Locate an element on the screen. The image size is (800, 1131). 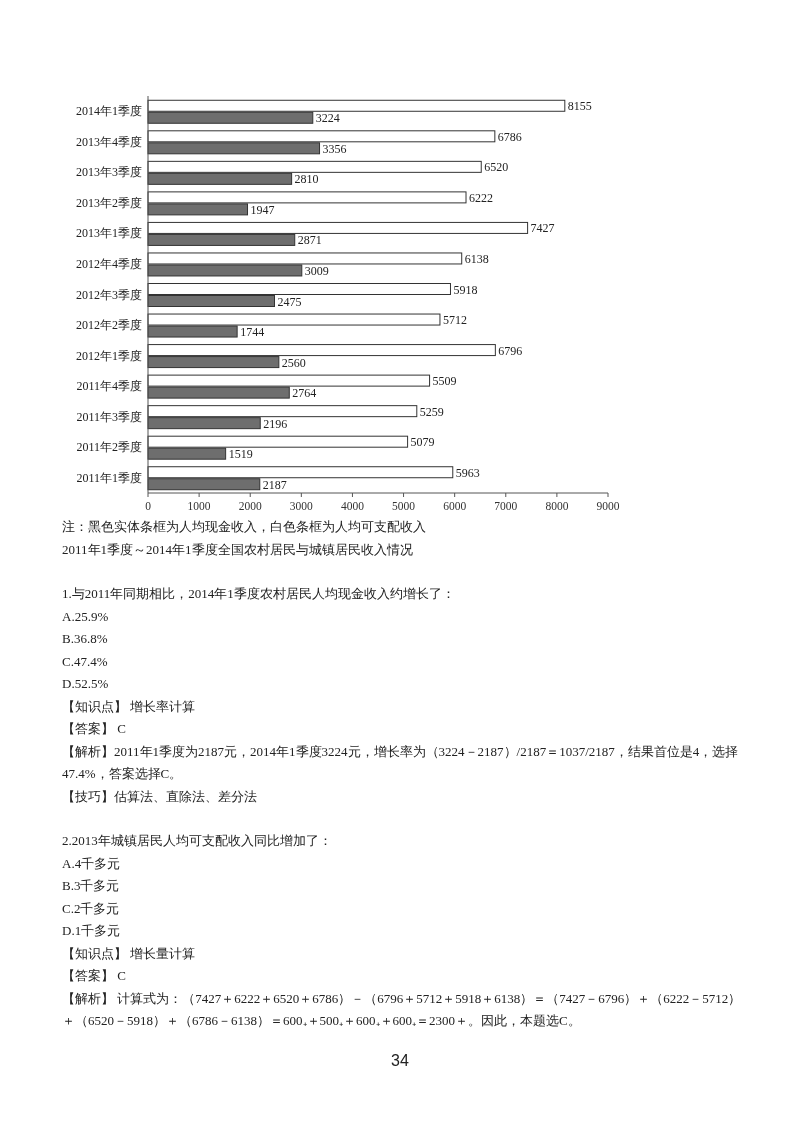
data-label: 1744 is located at coordinates (252, 332).